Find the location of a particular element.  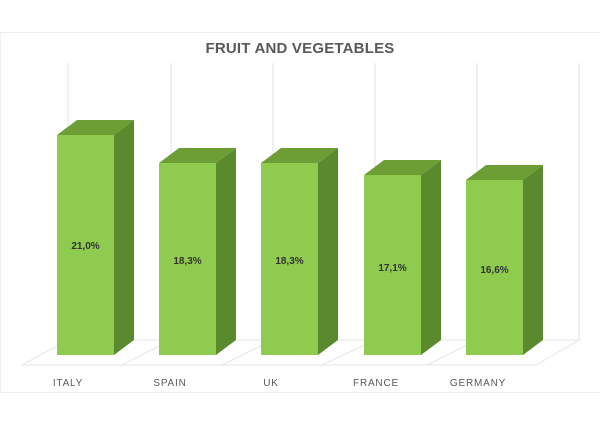

bar-value-label: 21,0% is located at coordinates (85, 246).